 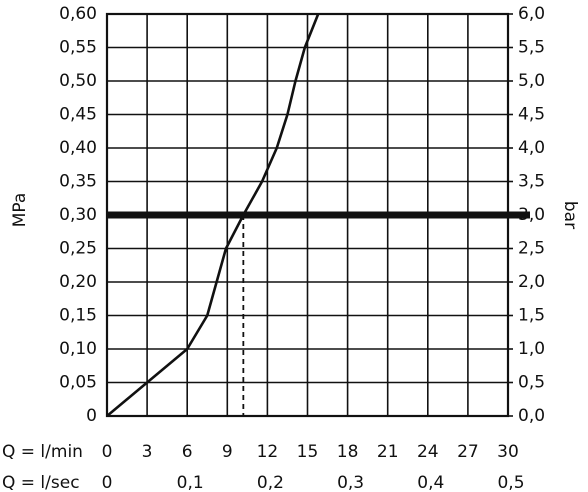 What do you see at coordinates (508, 452) in the screenshot?
I see `x-tick-label: 30` at bounding box center [508, 452].